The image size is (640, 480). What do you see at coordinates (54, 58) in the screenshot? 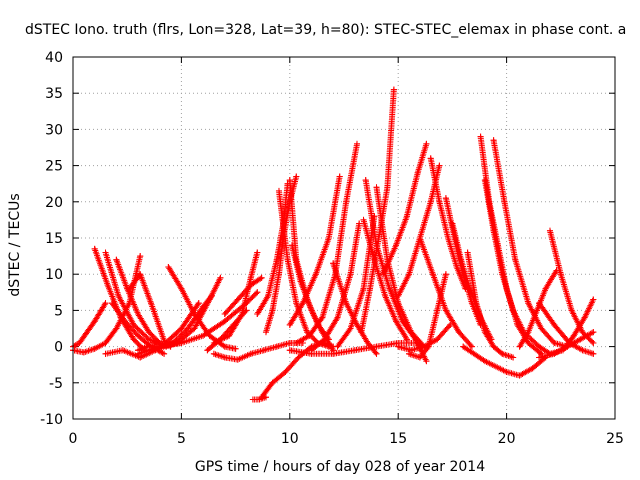
I see `y-tick-label: 40` at bounding box center [54, 58].